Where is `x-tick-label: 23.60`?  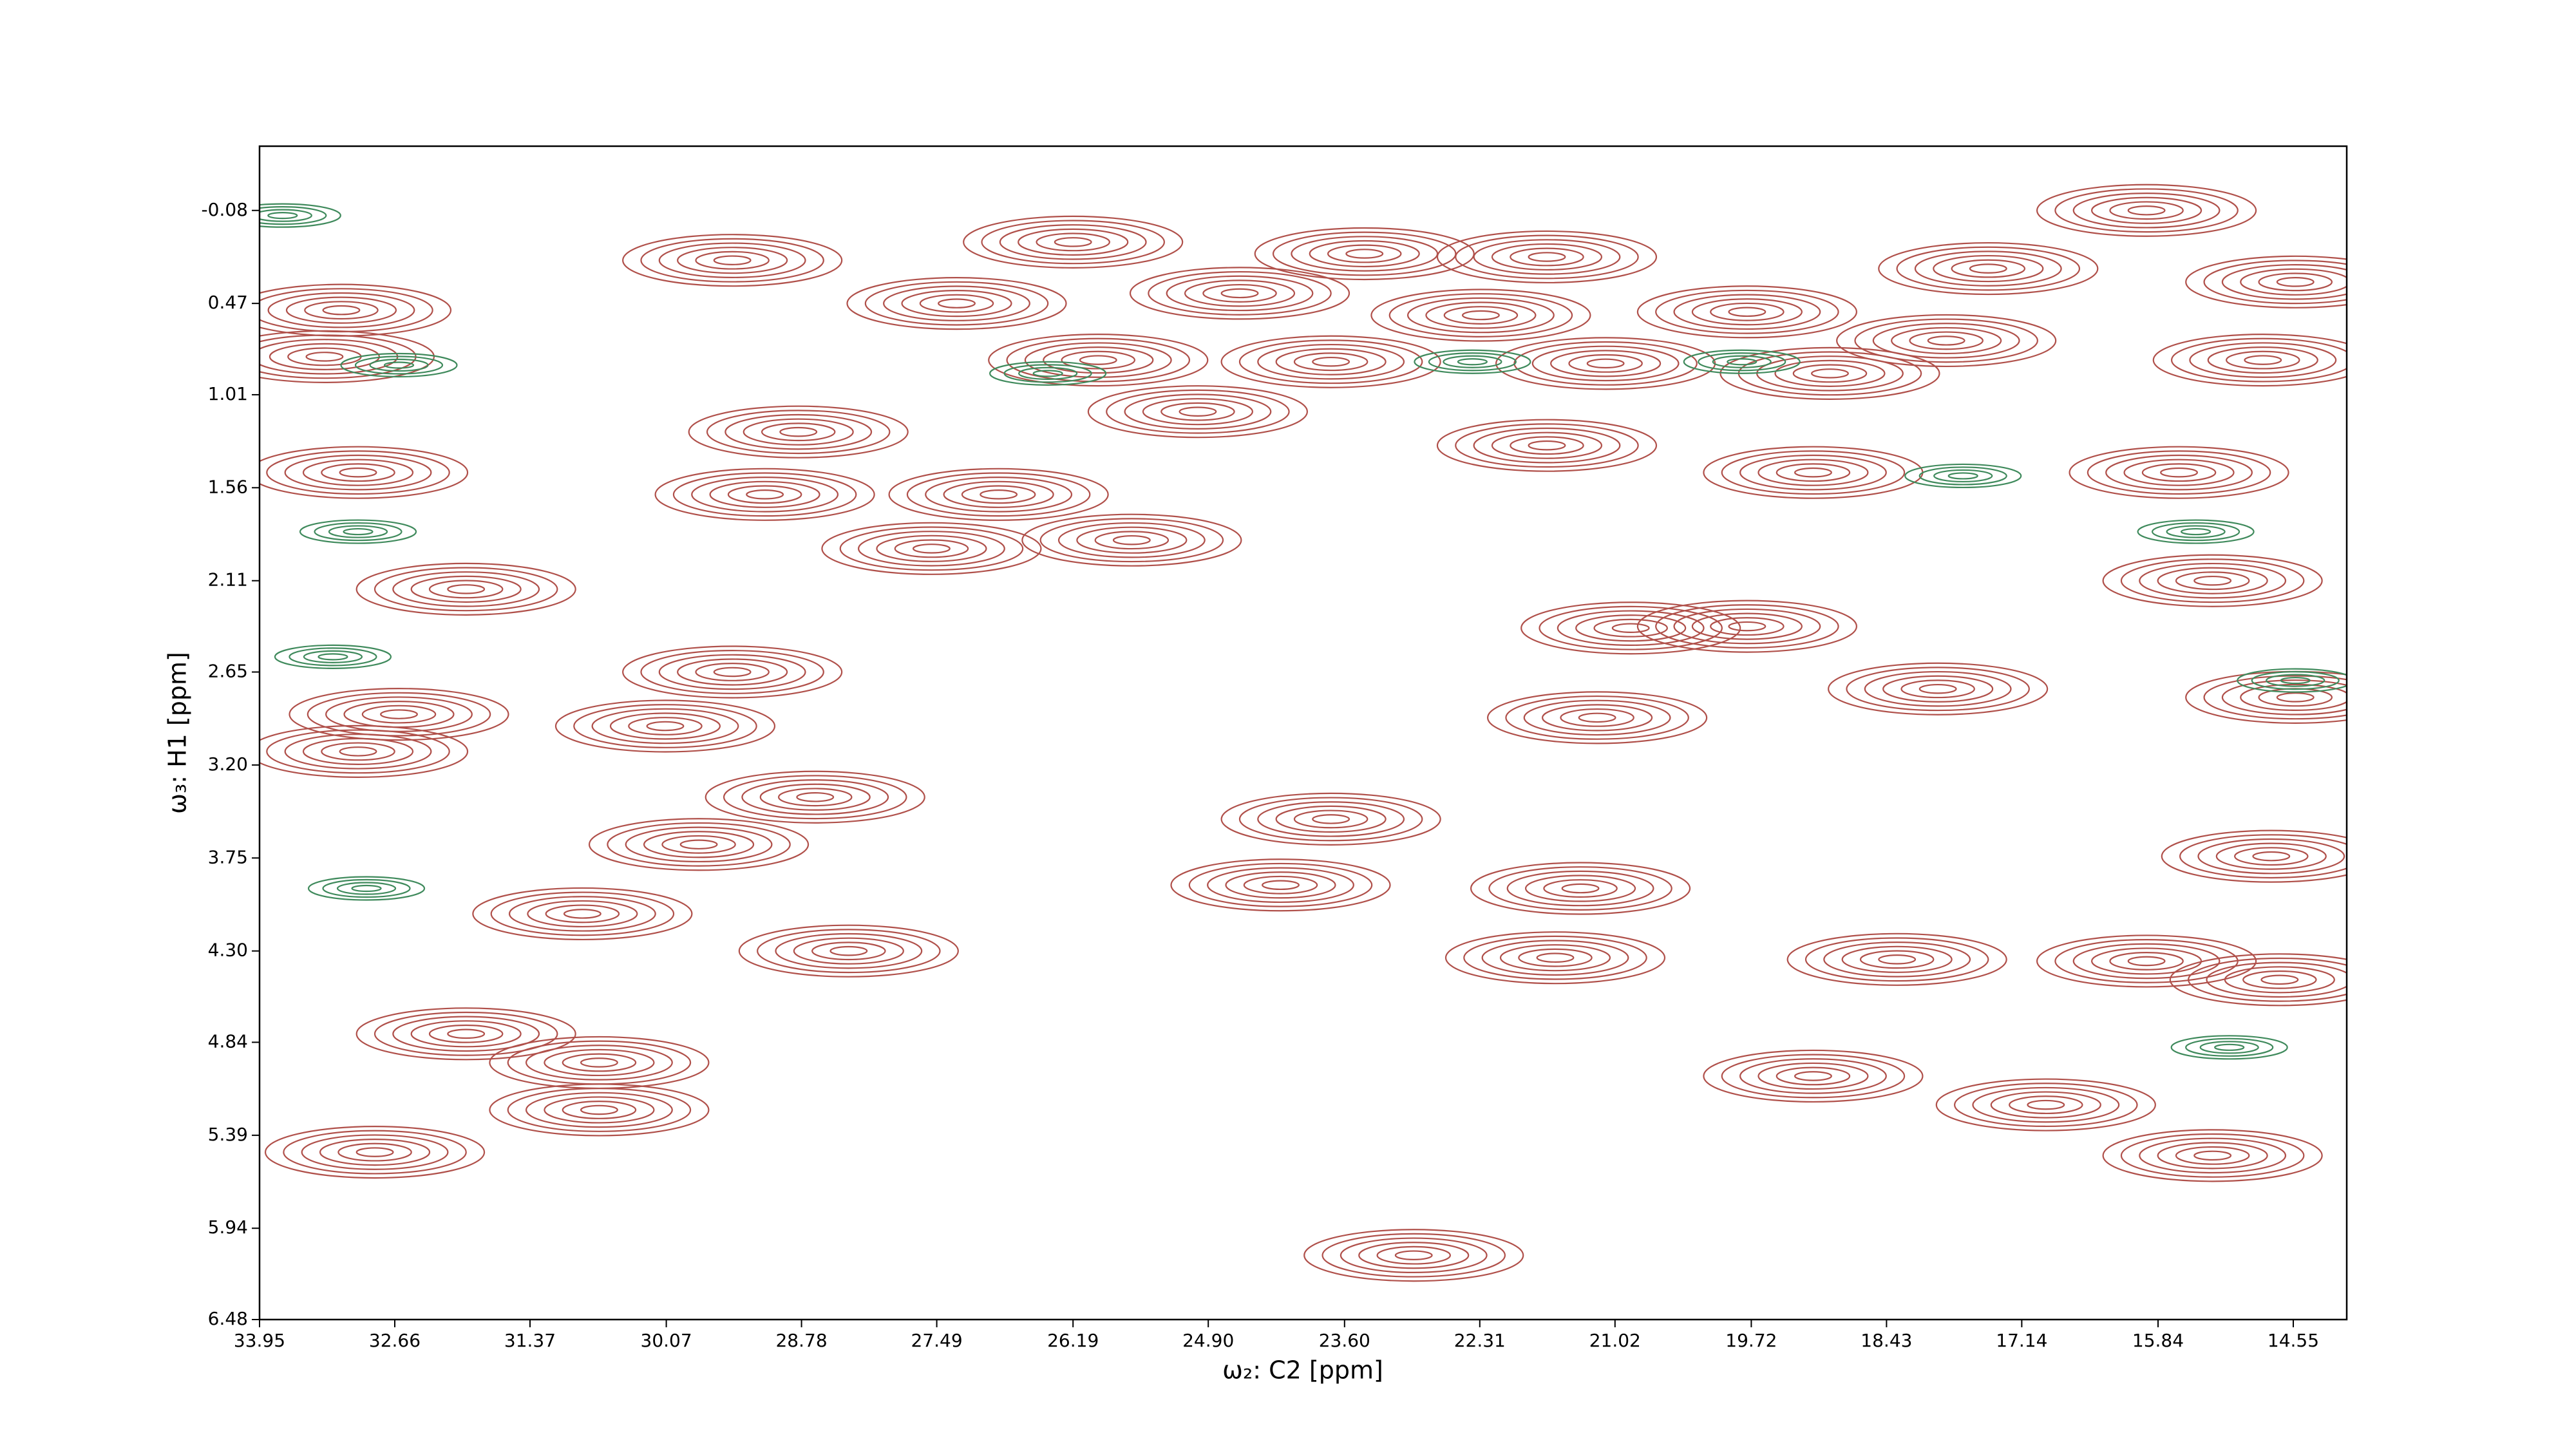
x-tick-label: 23.60 is located at coordinates (1345, 1341).